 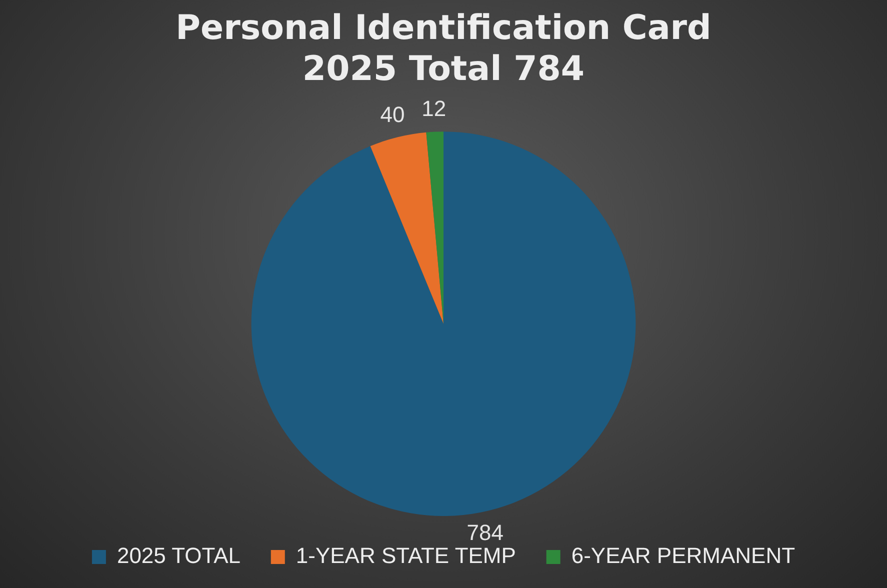 What do you see at coordinates (434, 108) in the screenshot?
I see `data-label: 12` at bounding box center [434, 108].